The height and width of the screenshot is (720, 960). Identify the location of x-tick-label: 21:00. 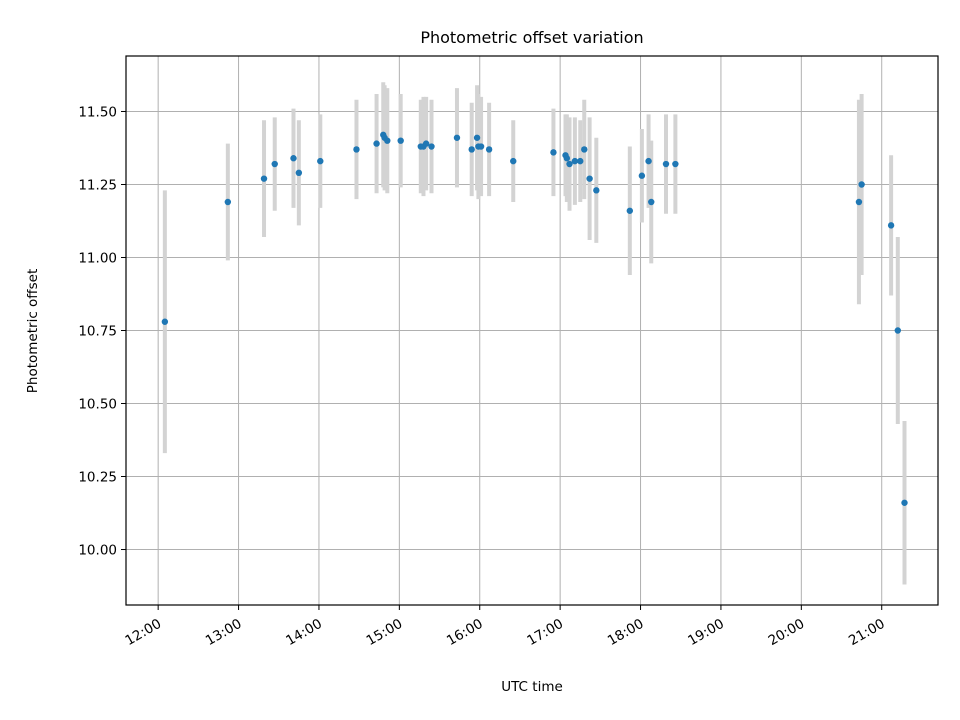
(867, 632).